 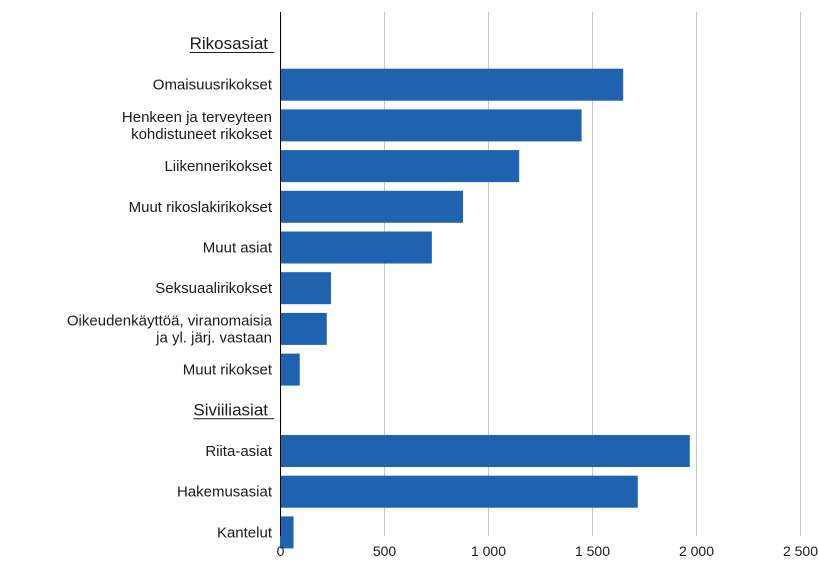 I want to click on x-tick-label: 0, so click(x=281, y=551).